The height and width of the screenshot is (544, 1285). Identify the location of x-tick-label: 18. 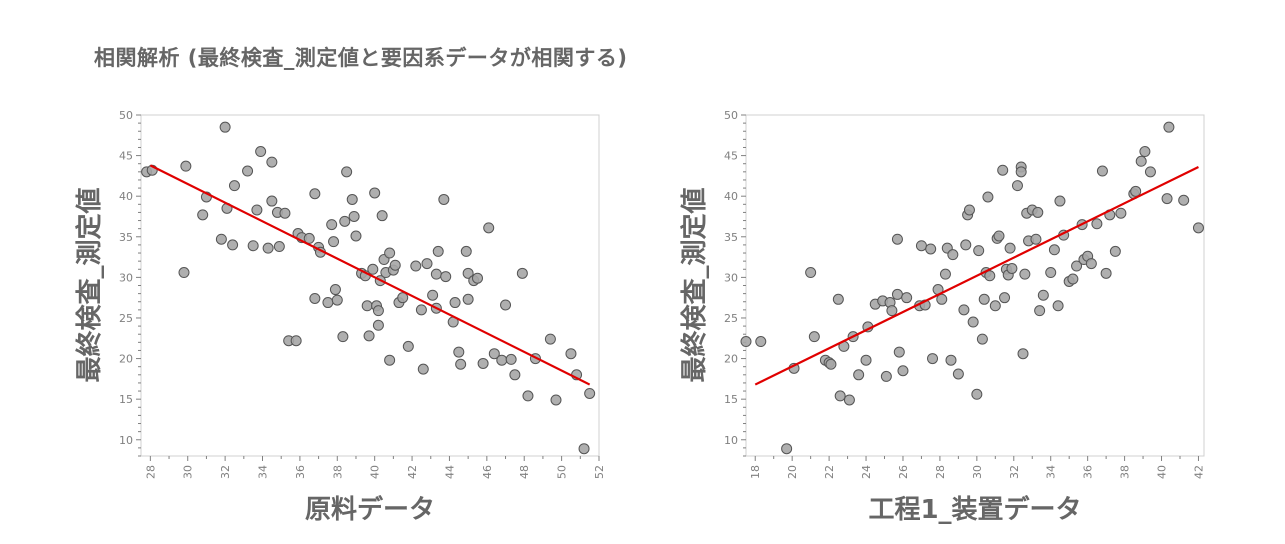
(755, 472).